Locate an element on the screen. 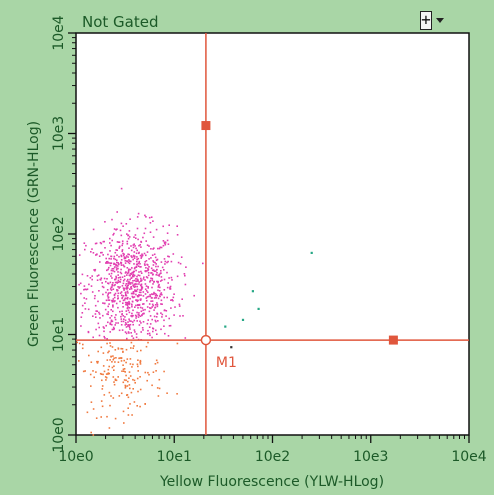 This screenshot has width=494, height=495. add-gate-control: + is located at coordinates (432, 20).